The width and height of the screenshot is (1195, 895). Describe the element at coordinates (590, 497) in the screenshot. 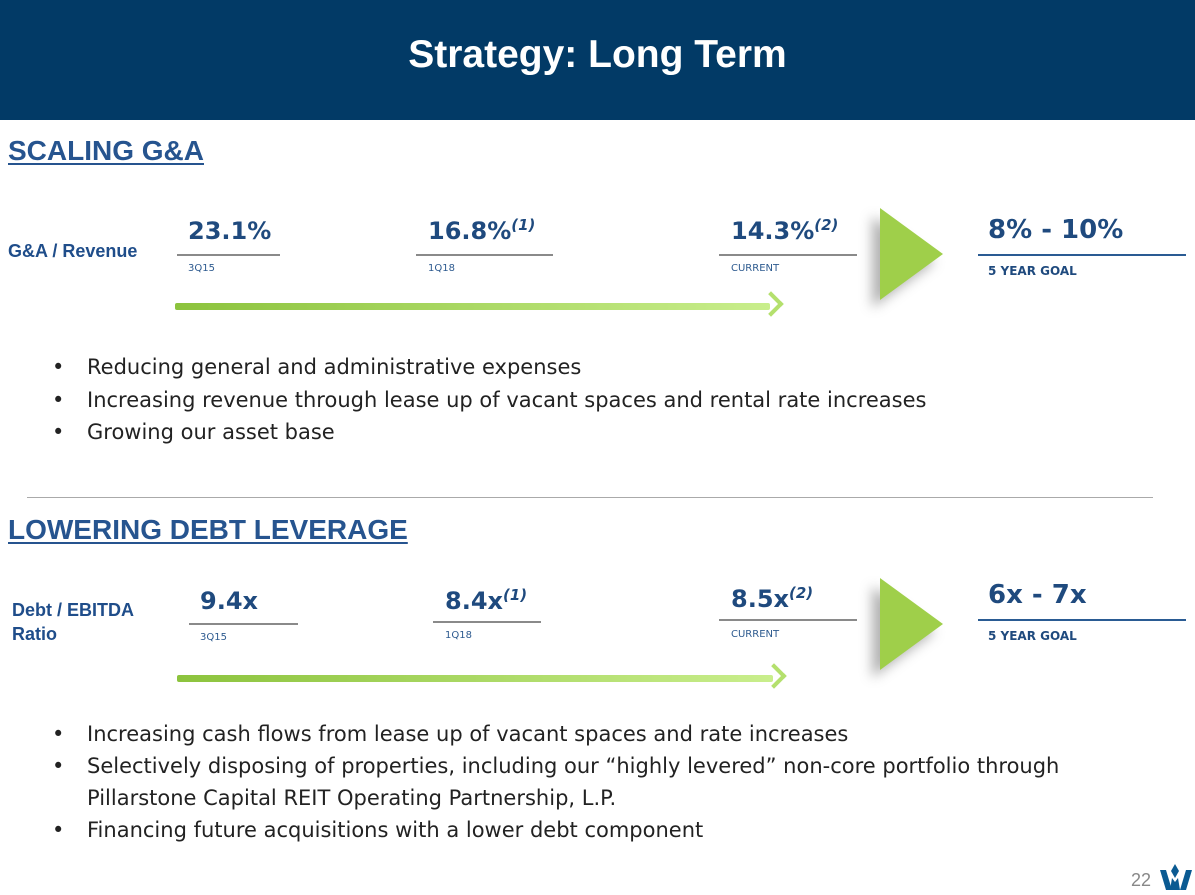

I see `section-divider` at that location.